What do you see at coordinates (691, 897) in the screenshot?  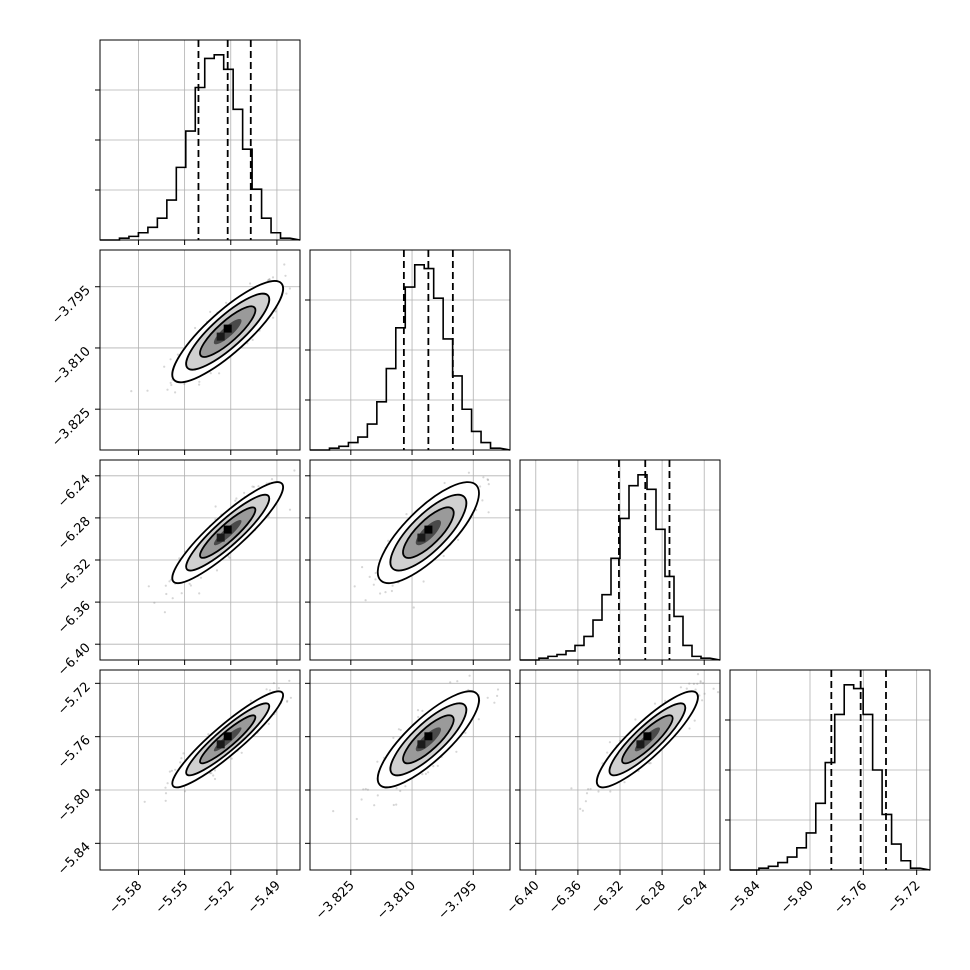 I see `x-tick-label: −6.24` at bounding box center [691, 897].